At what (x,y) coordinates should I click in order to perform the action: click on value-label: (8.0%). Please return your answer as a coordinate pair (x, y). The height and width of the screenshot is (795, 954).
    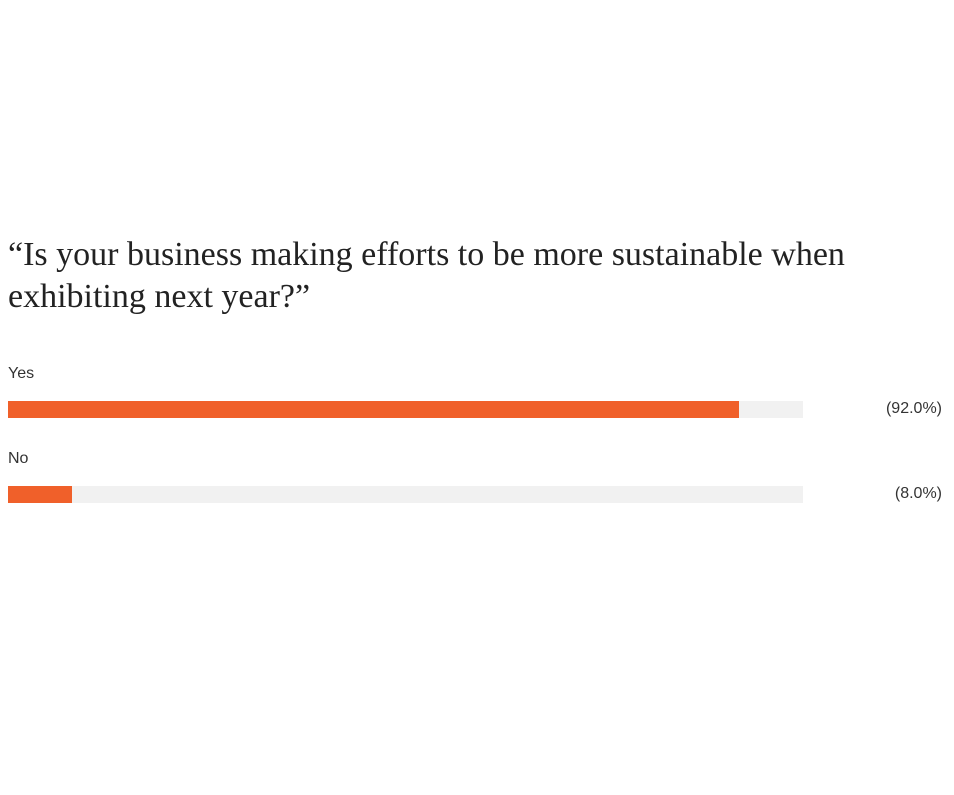
    Looking at the image, I should click on (918, 493).